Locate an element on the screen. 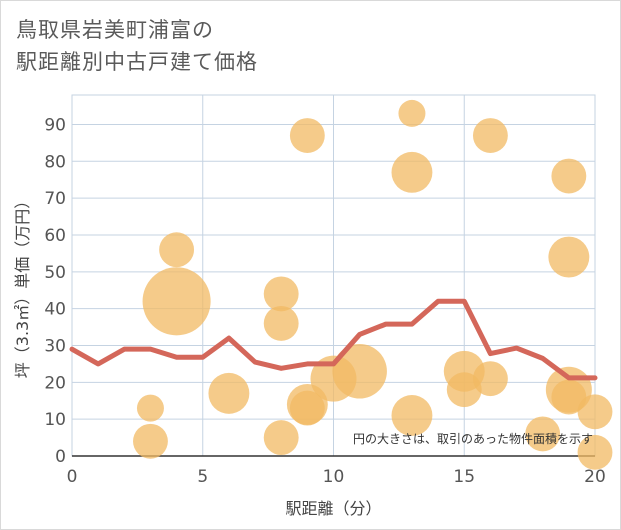 Image resolution: width=621 pixels, height=530 pixels. x-axis-label: 駅距離（分） is located at coordinates (333, 508).